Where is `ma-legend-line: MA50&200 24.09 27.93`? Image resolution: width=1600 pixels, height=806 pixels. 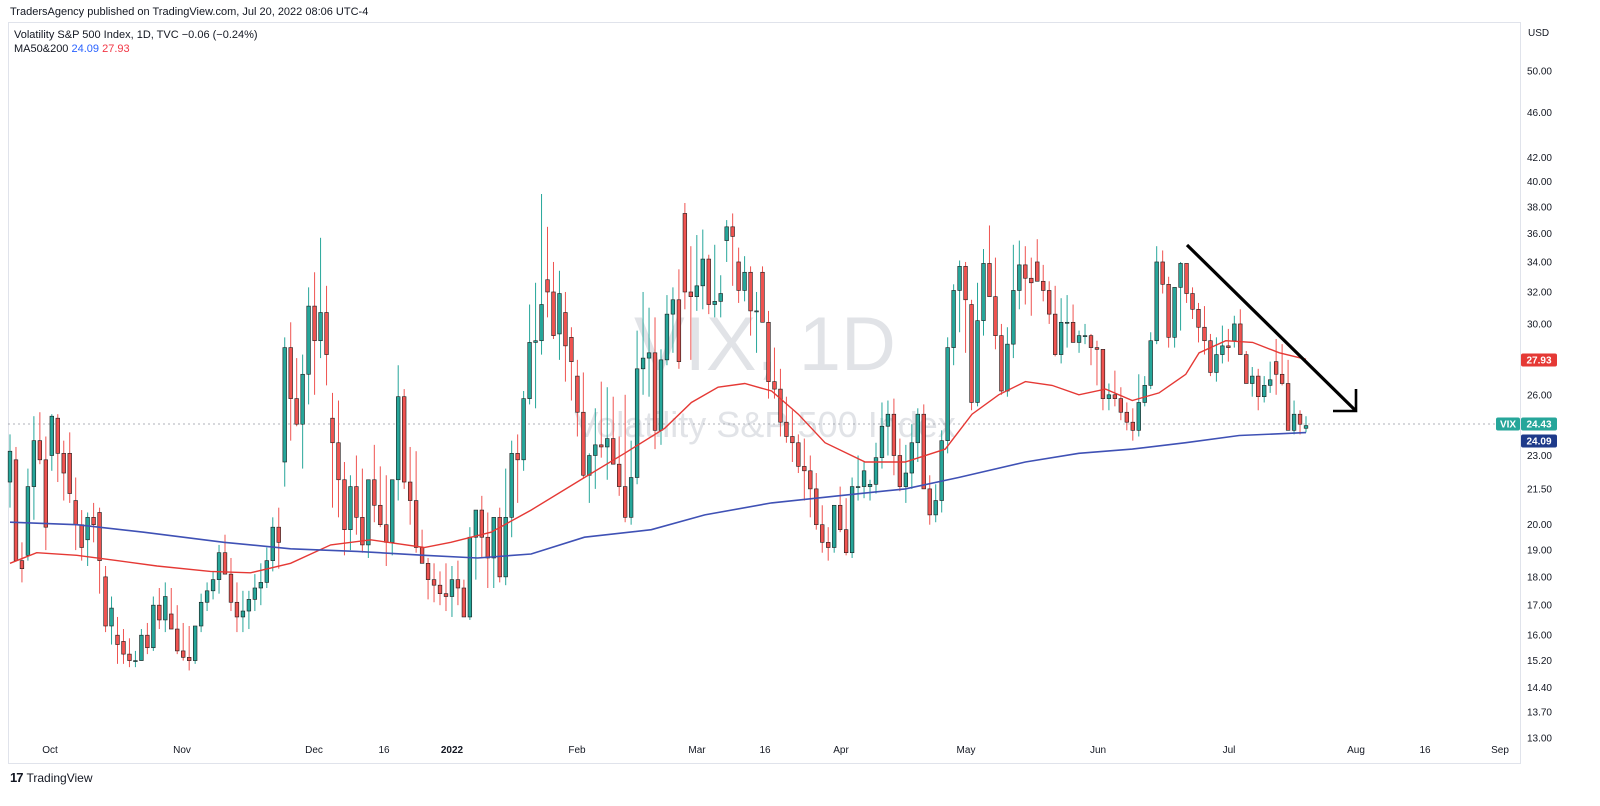 ma-legend-line: MA50&200 24.09 27.93 is located at coordinates (136, 49).